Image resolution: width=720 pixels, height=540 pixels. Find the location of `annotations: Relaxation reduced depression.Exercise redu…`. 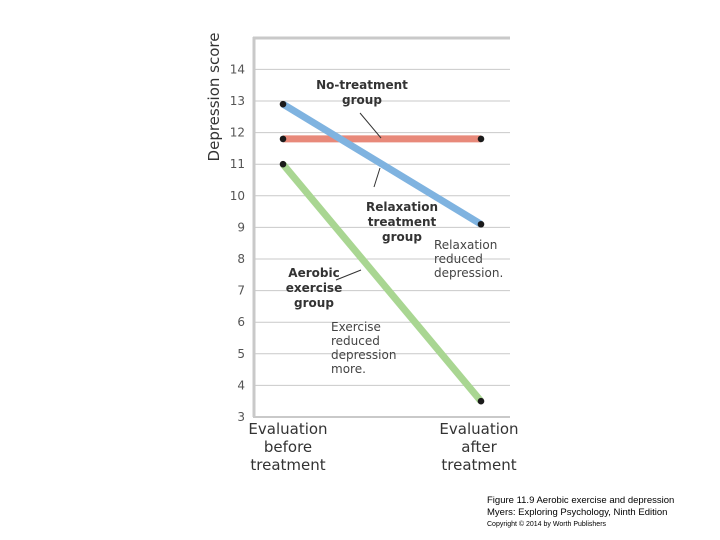

annotations: Relaxation reduced depression.Exercise redu… is located at coordinates (417, 307).